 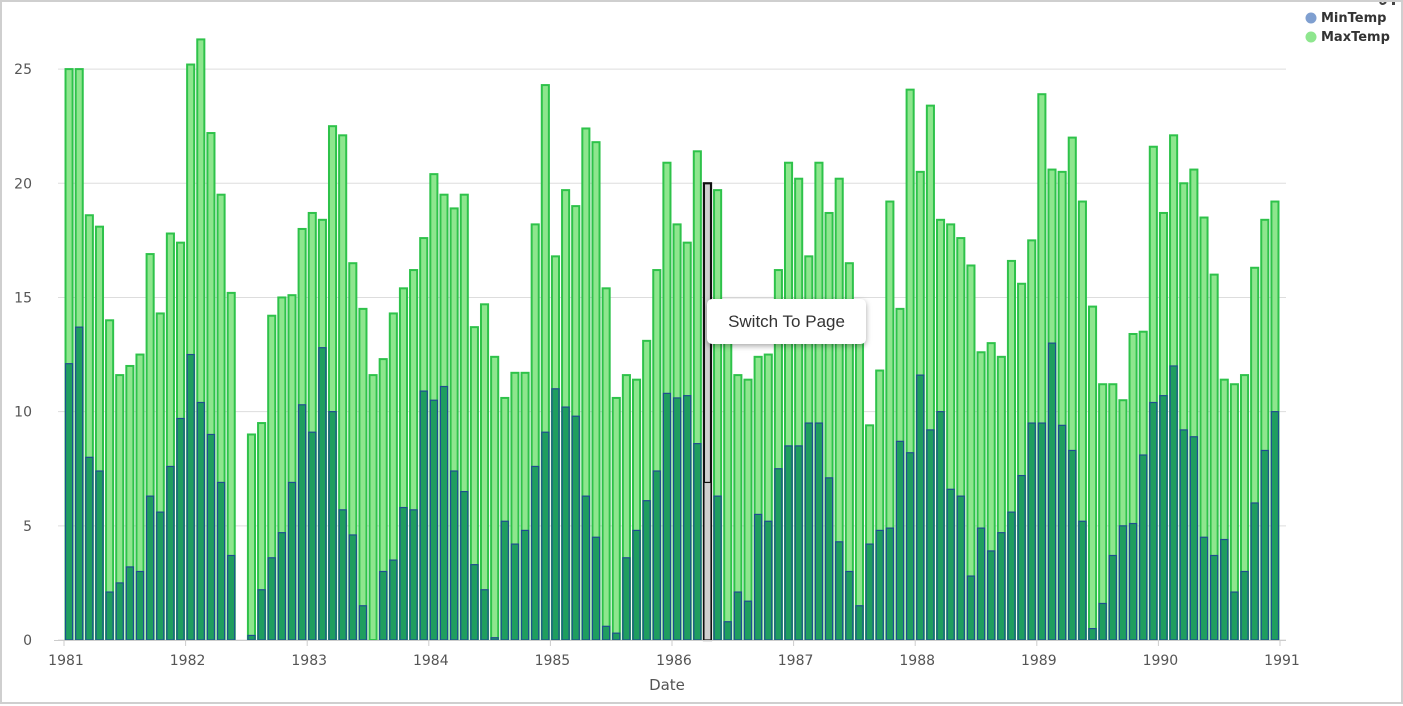 I want to click on overflow-menu-icon, so click(x=1388, y=4).